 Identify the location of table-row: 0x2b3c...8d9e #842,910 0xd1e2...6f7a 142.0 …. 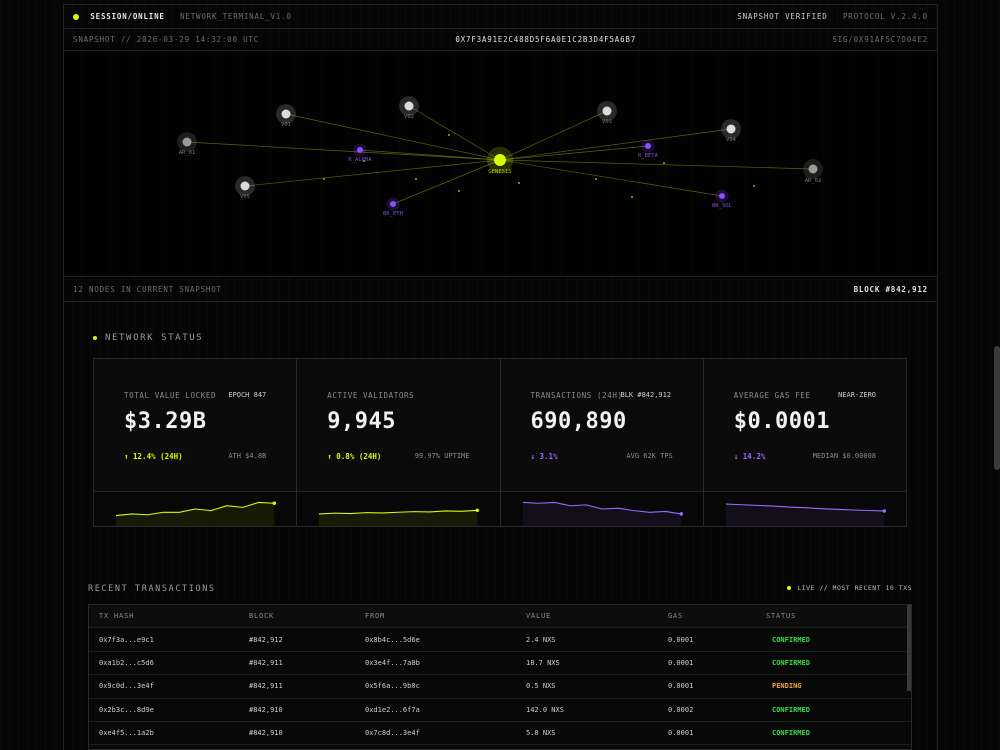
(500, 710).